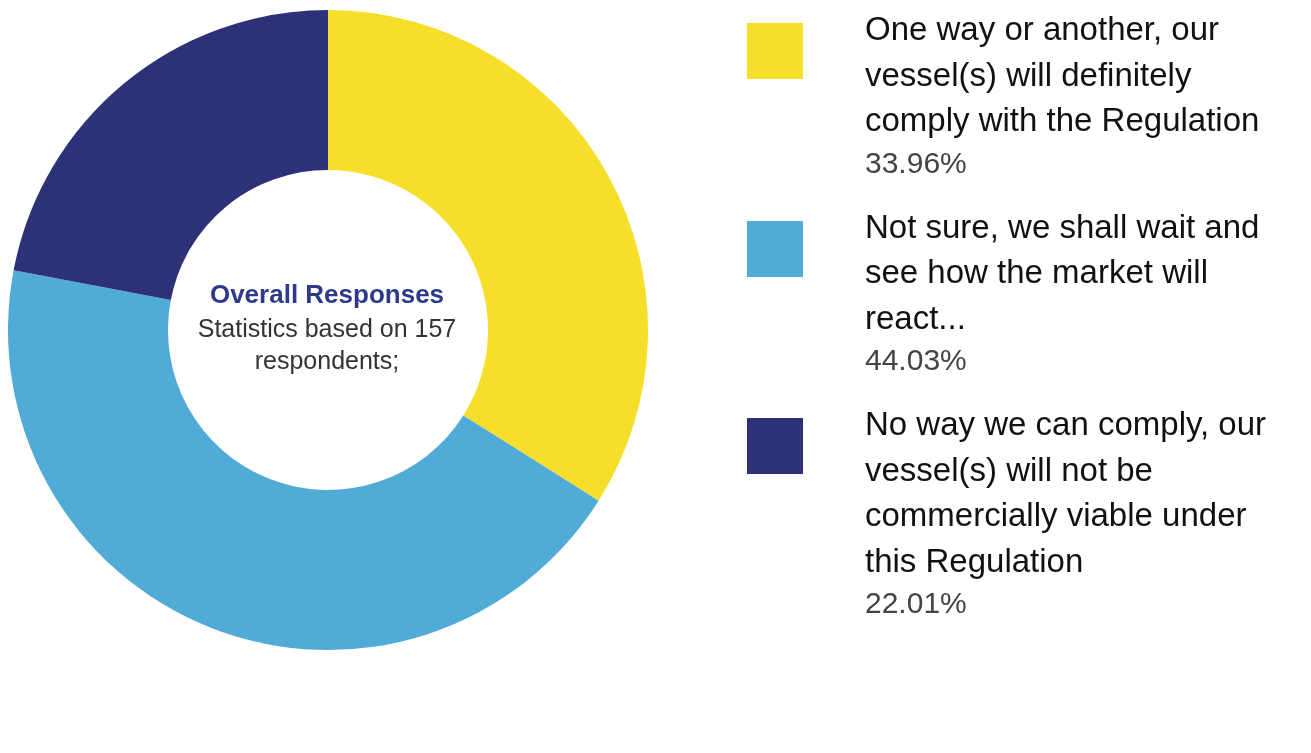 The image size is (1311, 753). Describe the element at coordinates (1063, 75) in the screenshot. I see `legend-label: One way or another, our vessel(s) will definitely comply with the Regulation` at that location.